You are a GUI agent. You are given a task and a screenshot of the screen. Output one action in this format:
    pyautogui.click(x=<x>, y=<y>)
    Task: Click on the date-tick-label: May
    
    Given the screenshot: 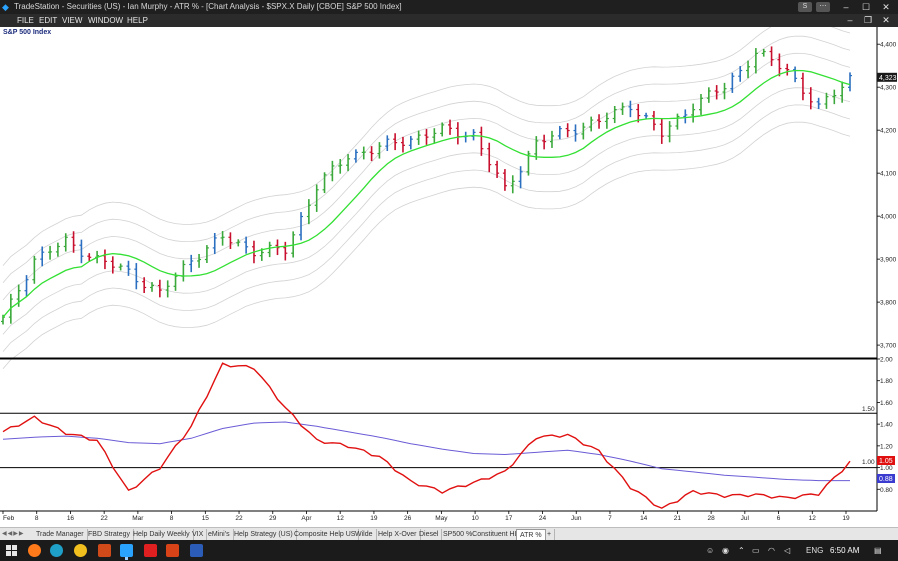 What is the action you would take?
    pyautogui.click(x=441, y=518)
    